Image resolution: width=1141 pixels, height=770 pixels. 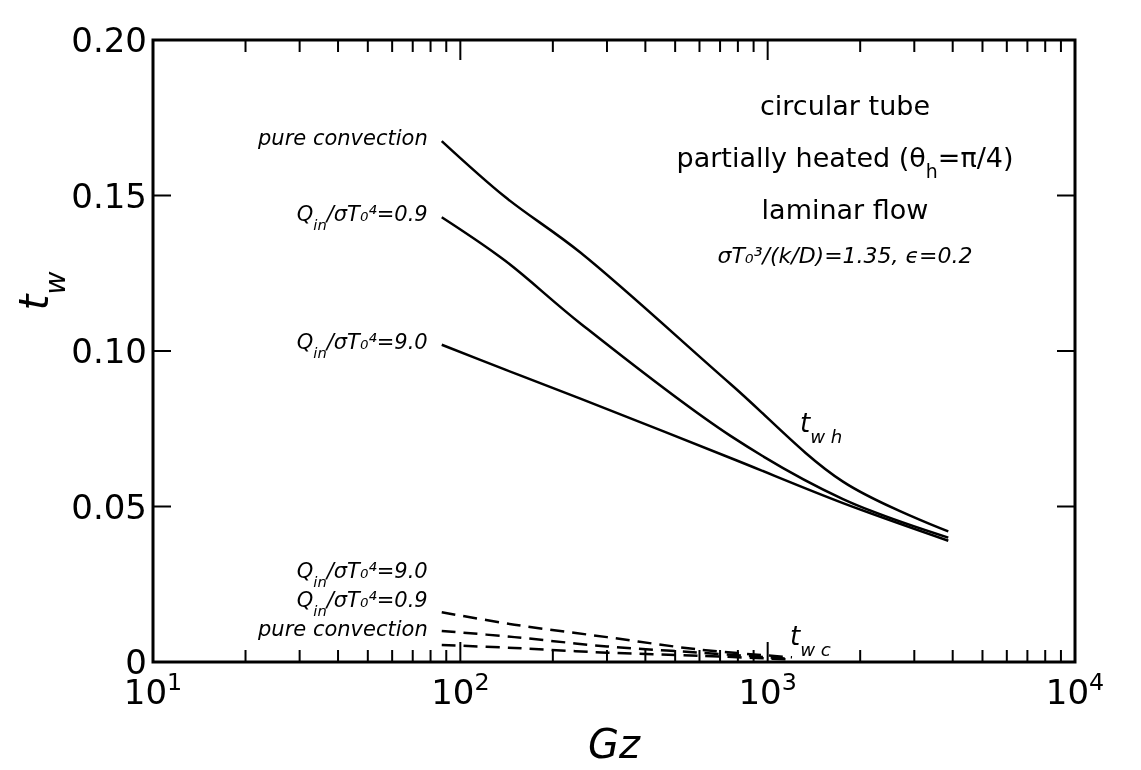 I want to click on y-tick-label: 0.05, so click(x=109, y=506).